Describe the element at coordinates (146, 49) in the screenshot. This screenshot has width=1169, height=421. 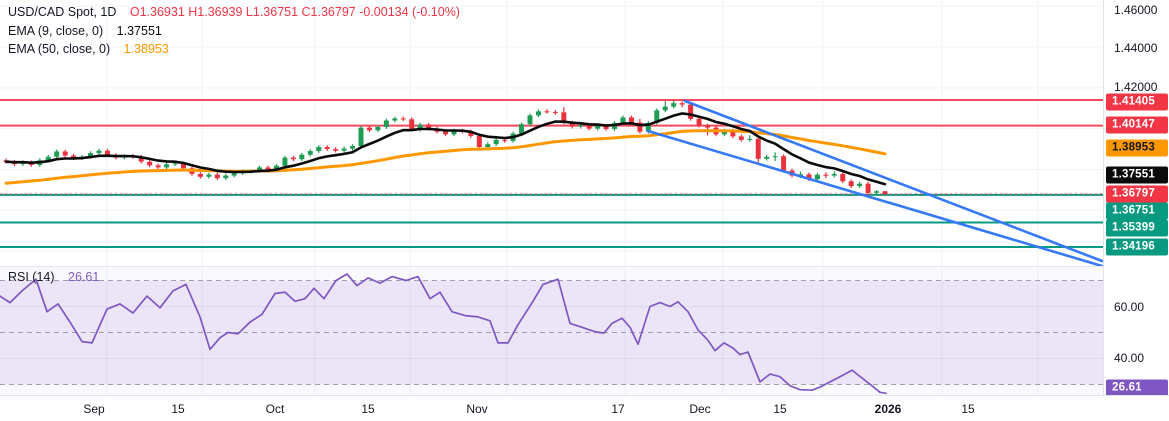
I see `ema50-value: 1.38953` at that location.